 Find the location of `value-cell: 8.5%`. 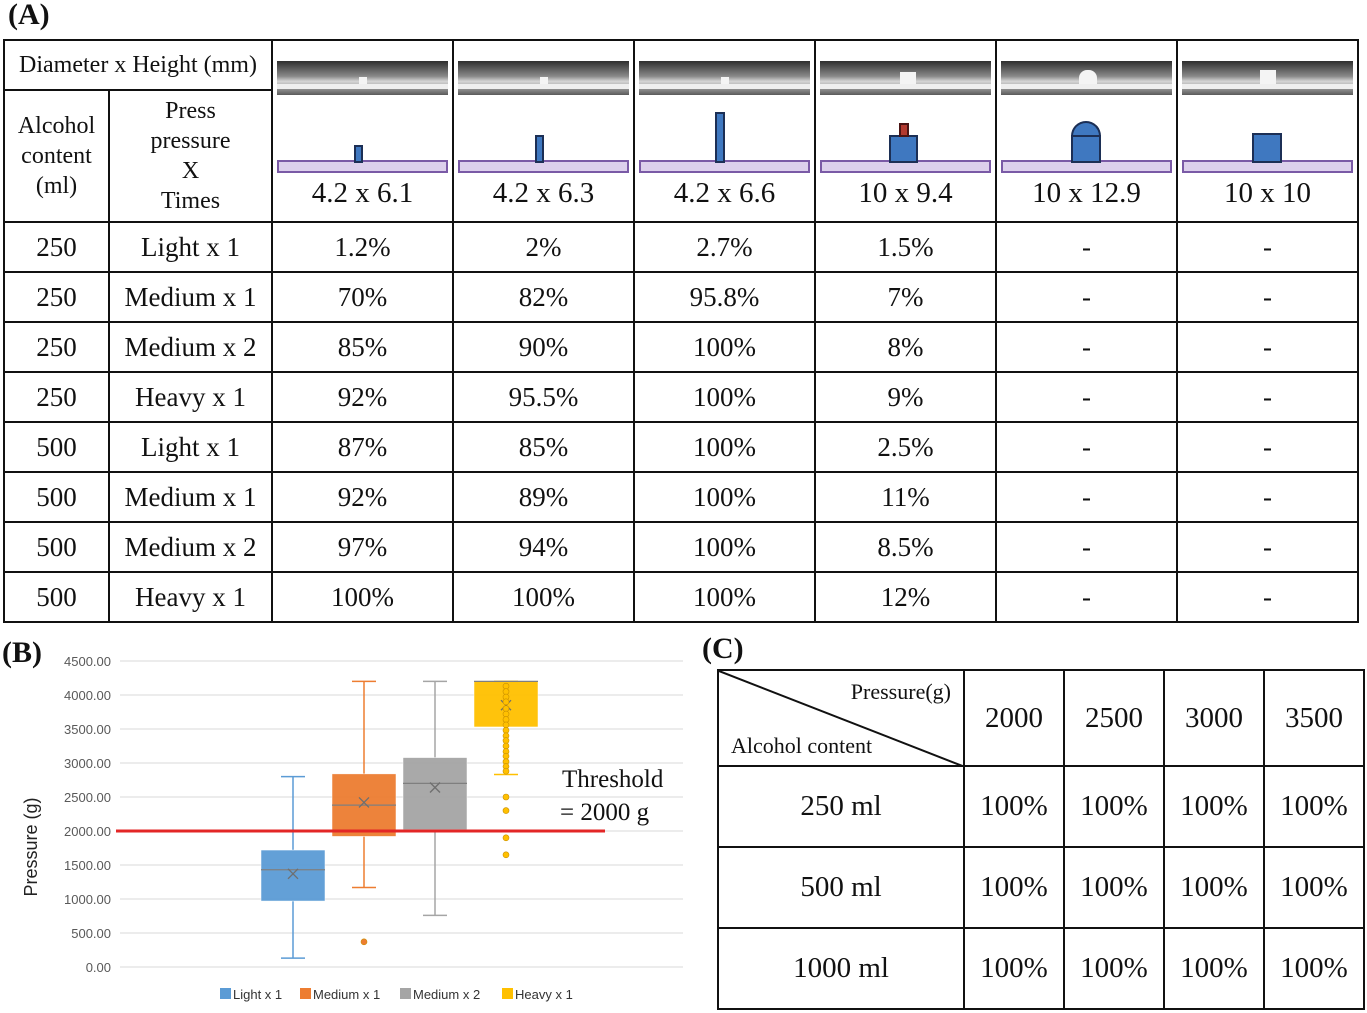

value-cell: 8.5% is located at coordinates (905, 547).